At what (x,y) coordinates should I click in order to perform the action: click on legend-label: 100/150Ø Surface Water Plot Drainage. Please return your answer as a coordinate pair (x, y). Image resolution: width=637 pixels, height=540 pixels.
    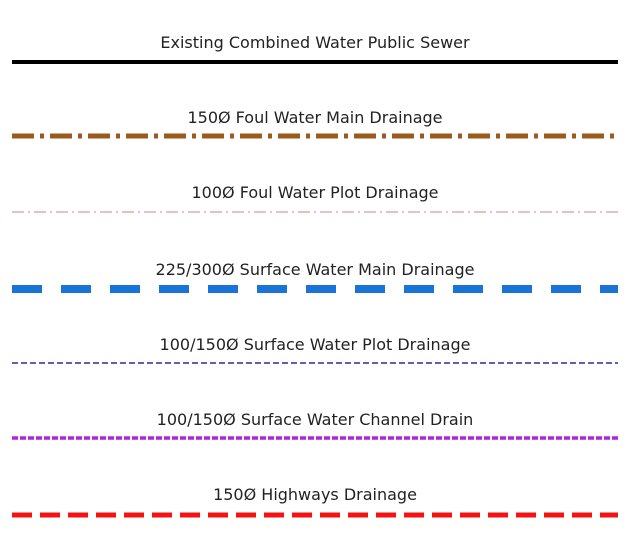
    Looking at the image, I should click on (315, 344).